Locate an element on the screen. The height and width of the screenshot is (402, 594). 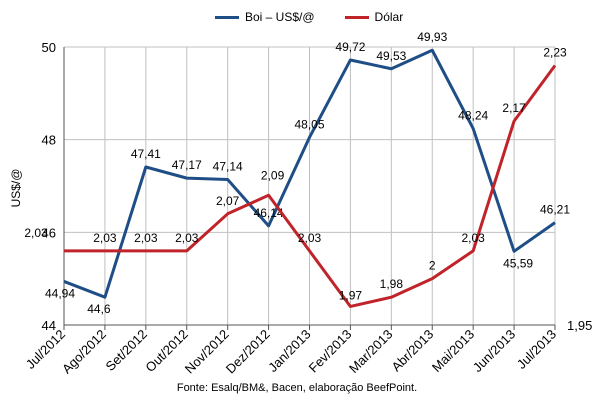
data-label: 45,59 is located at coordinates (518, 263).